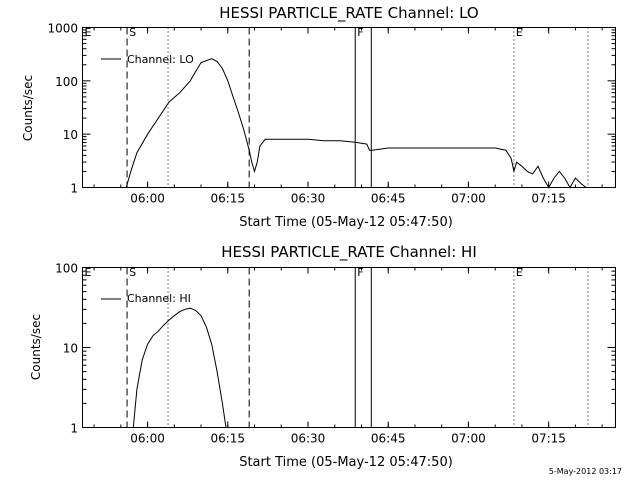 This screenshot has height=480, width=640. Describe the element at coordinates (66, 269) in the screenshot. I see `hi-y-tick-label: 100` at that location.